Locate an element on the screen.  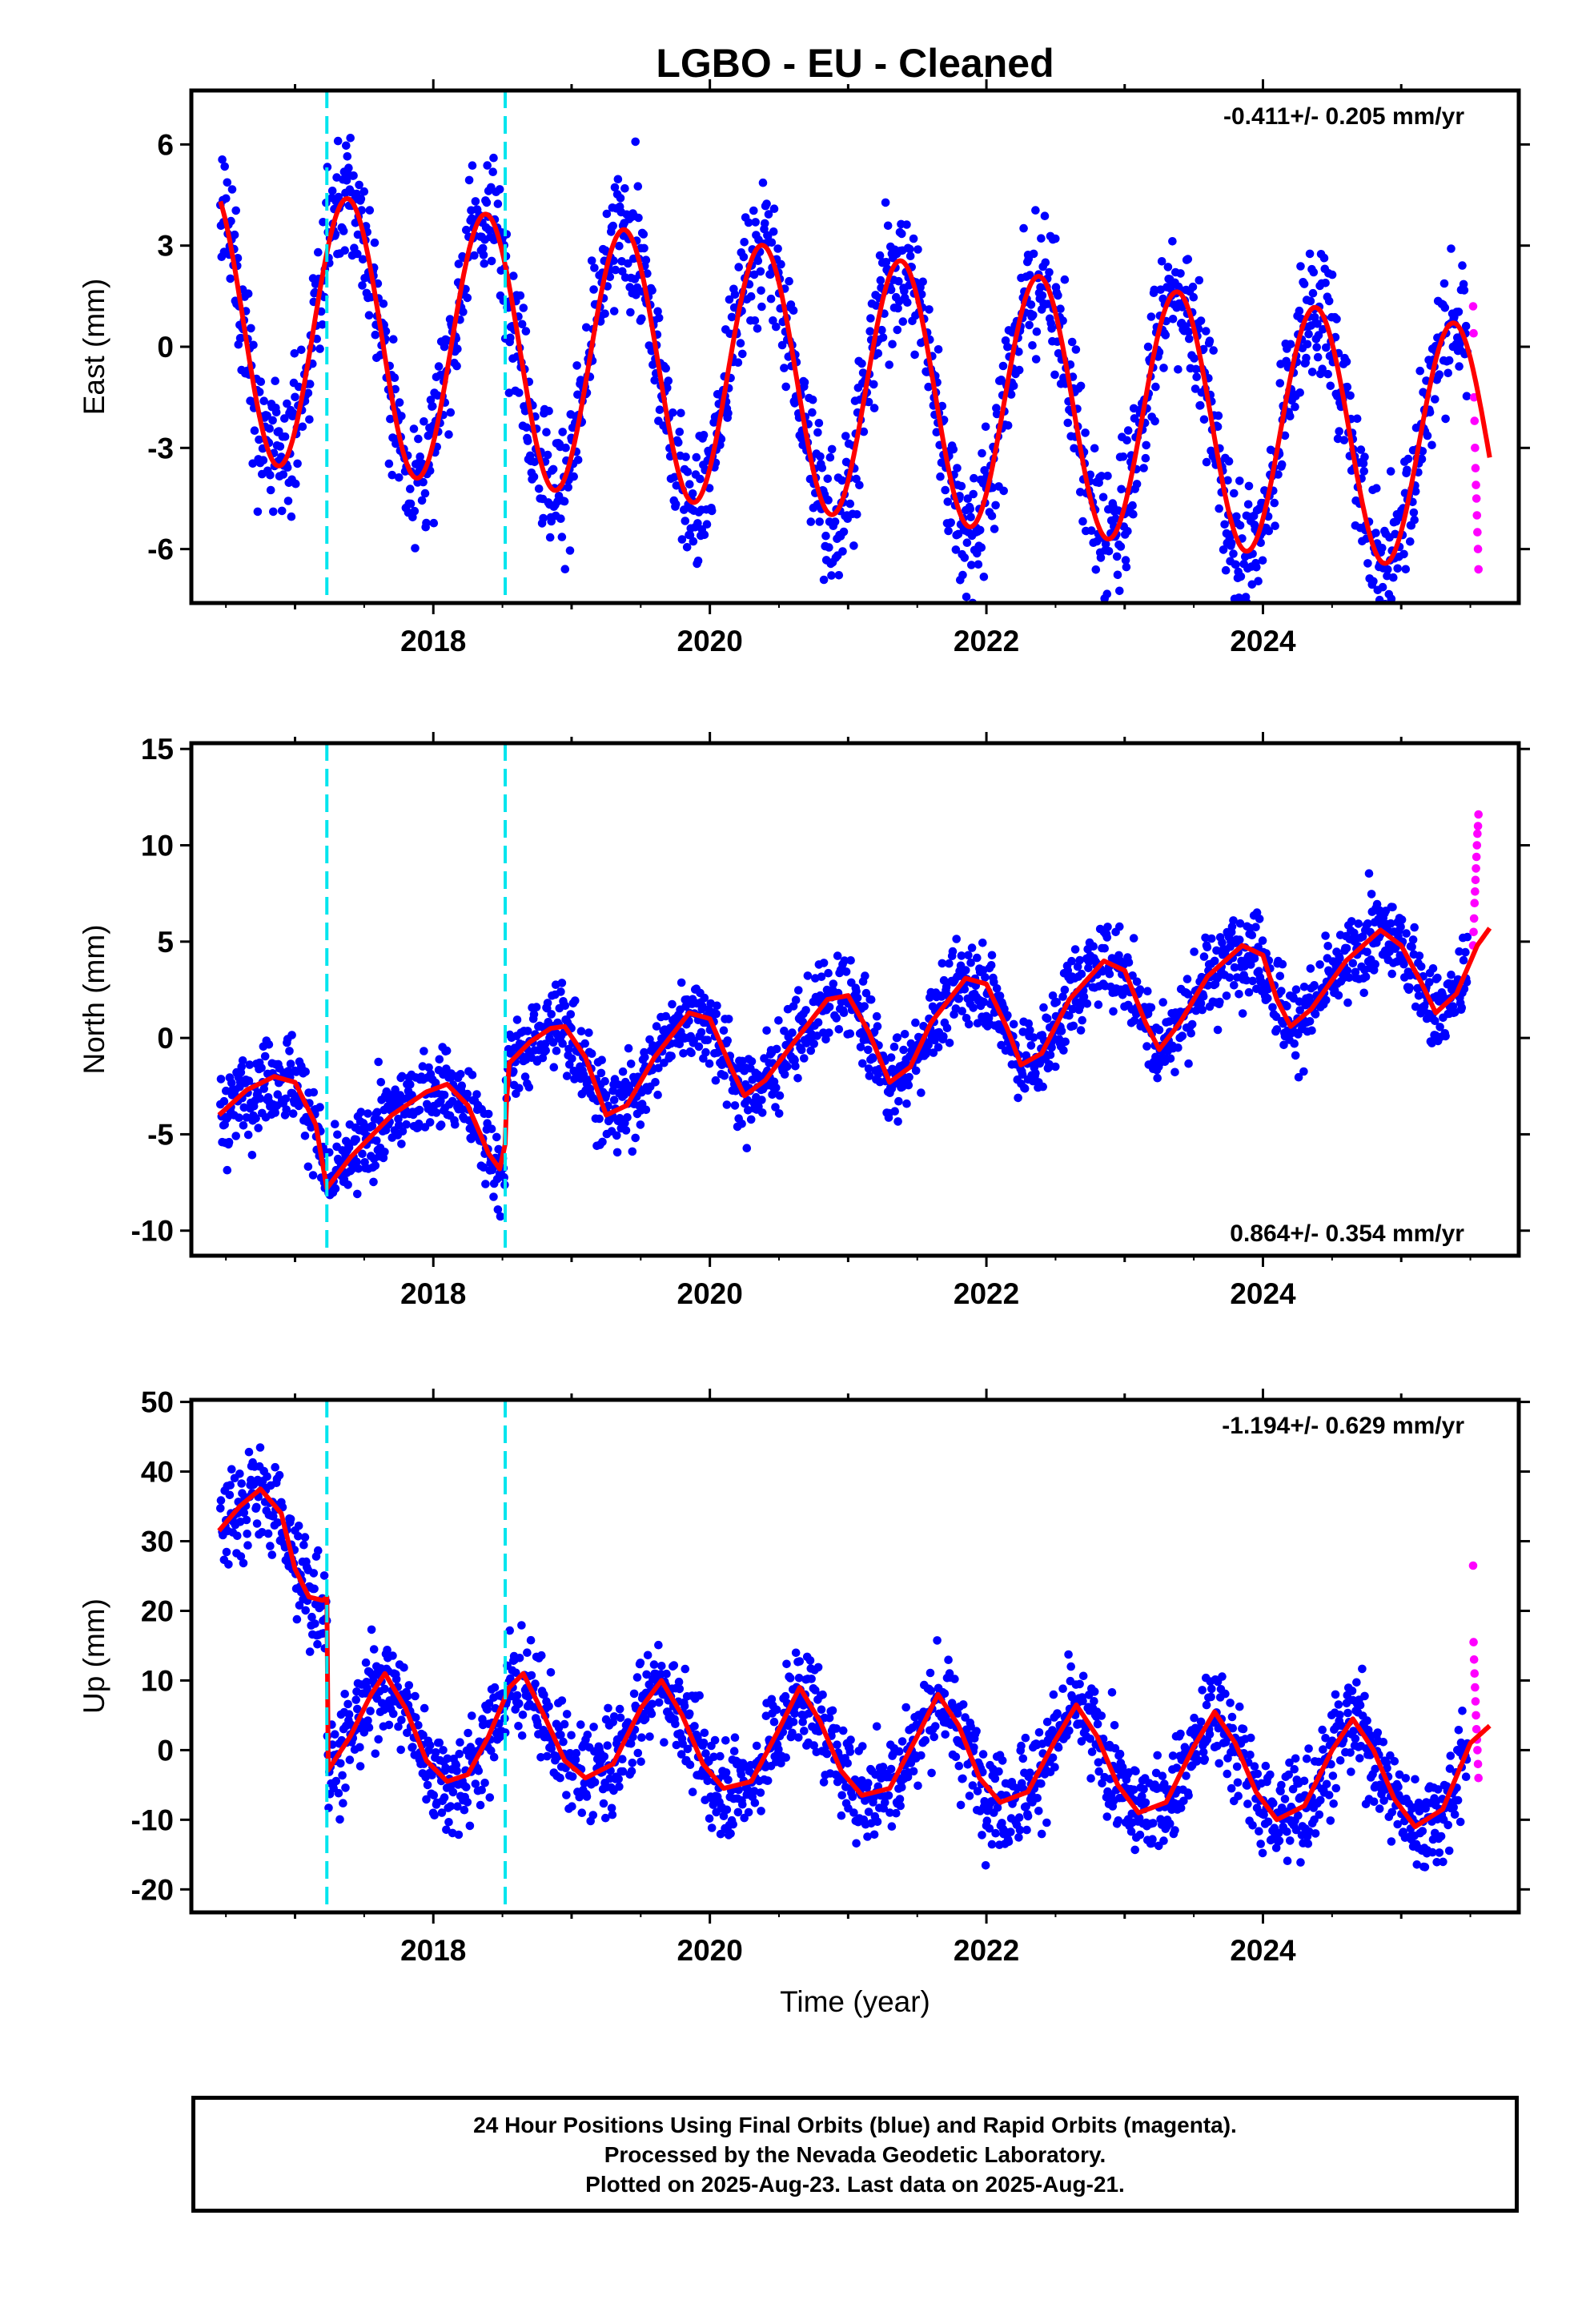
chart-title: LGBO - EU - Cleaned is located at coordinates (855, 63).